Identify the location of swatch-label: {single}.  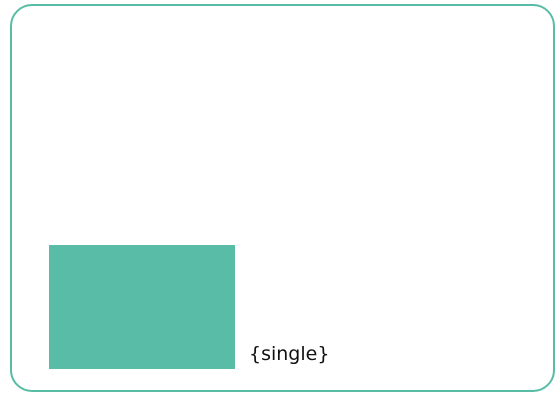
(289, 354).